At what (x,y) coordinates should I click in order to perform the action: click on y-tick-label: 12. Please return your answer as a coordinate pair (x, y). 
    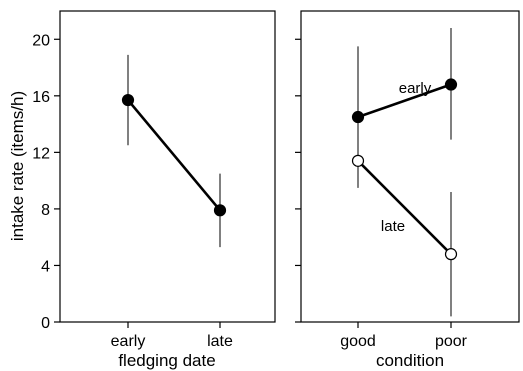
    Looking at the image, I should click on (41, 153).